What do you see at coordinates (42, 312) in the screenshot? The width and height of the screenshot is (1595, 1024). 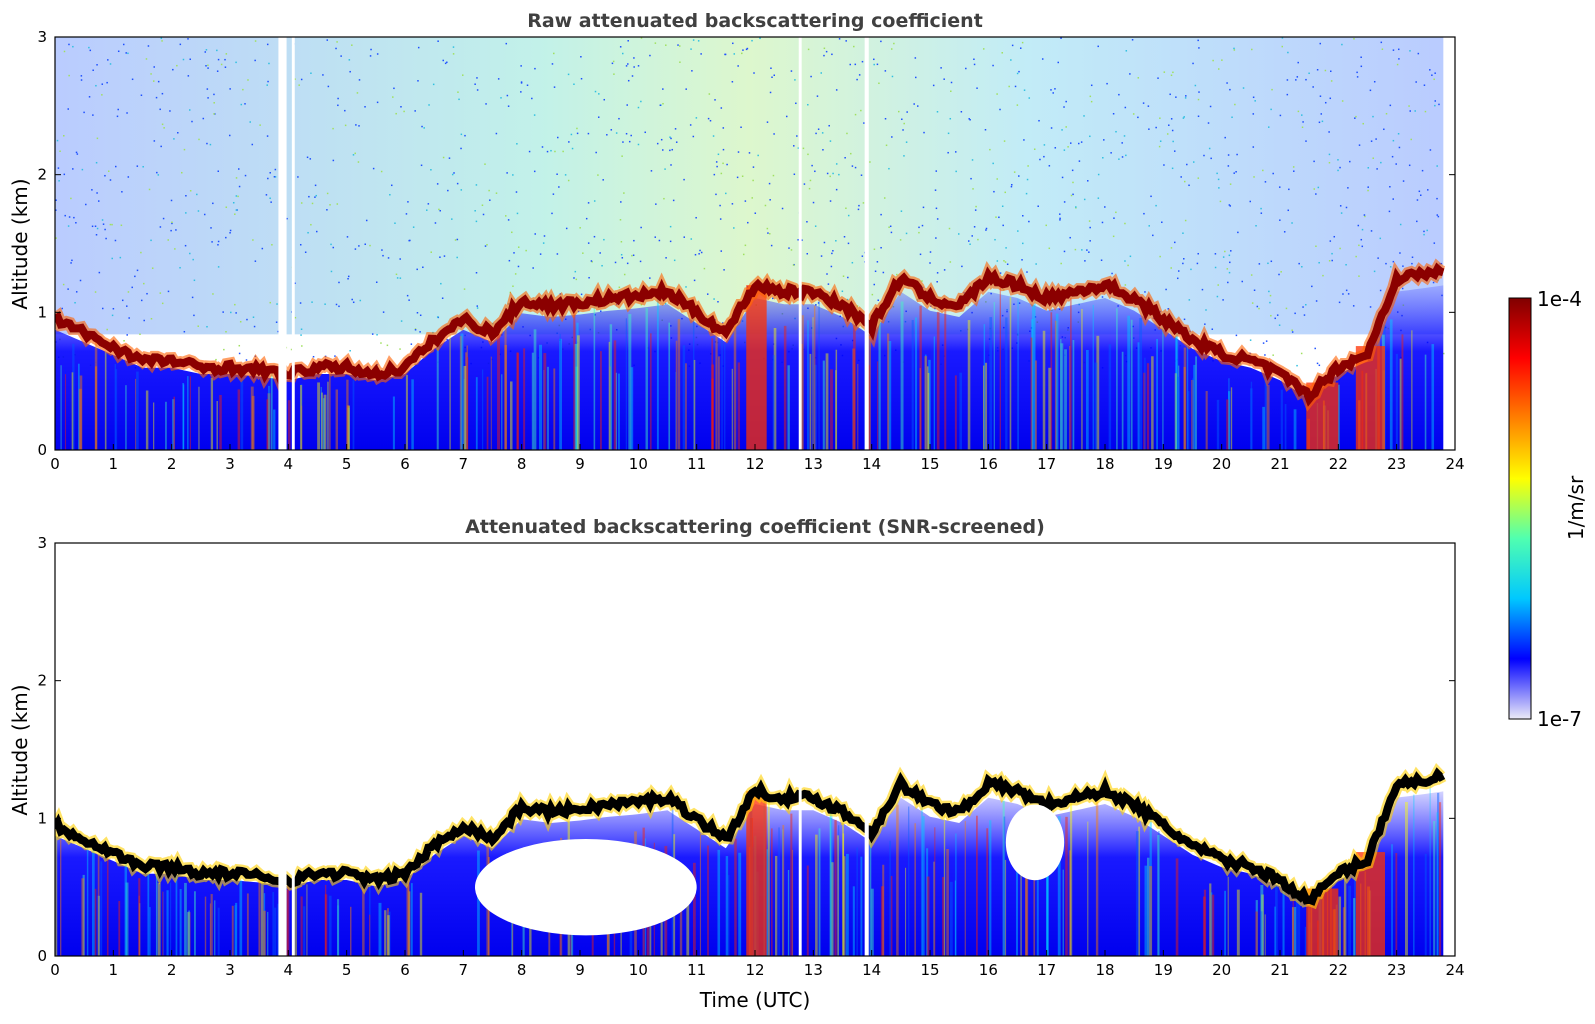 I see `y-tick-label: 1` at bounding box center [42, 312].